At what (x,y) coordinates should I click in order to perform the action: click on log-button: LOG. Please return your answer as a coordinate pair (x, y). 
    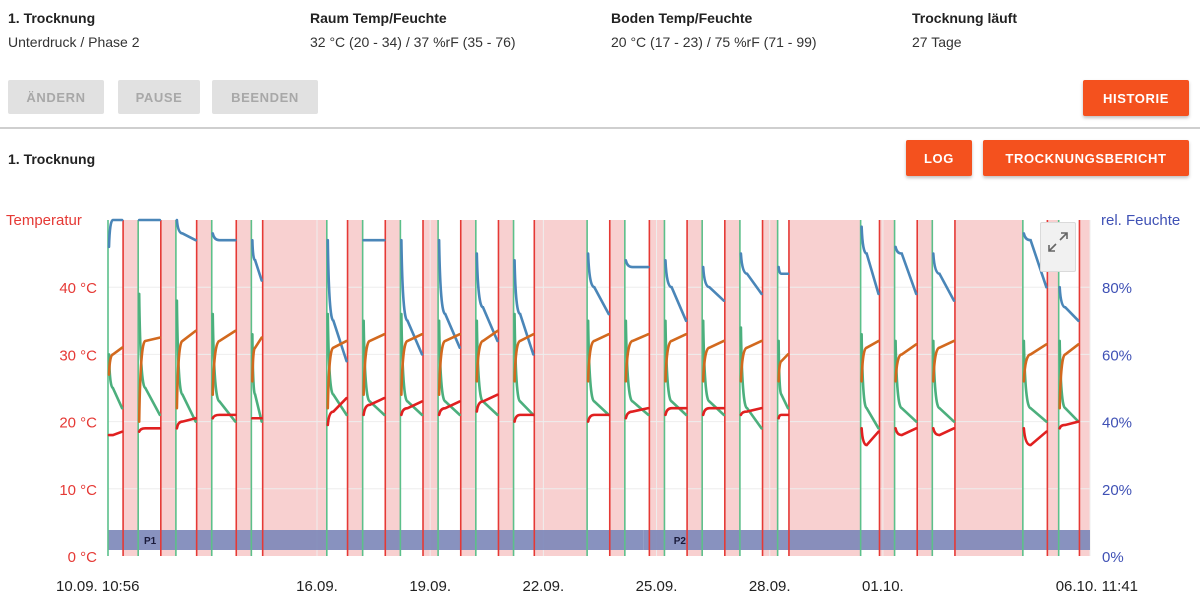
    Looking at the image, I should click on (939, 158).